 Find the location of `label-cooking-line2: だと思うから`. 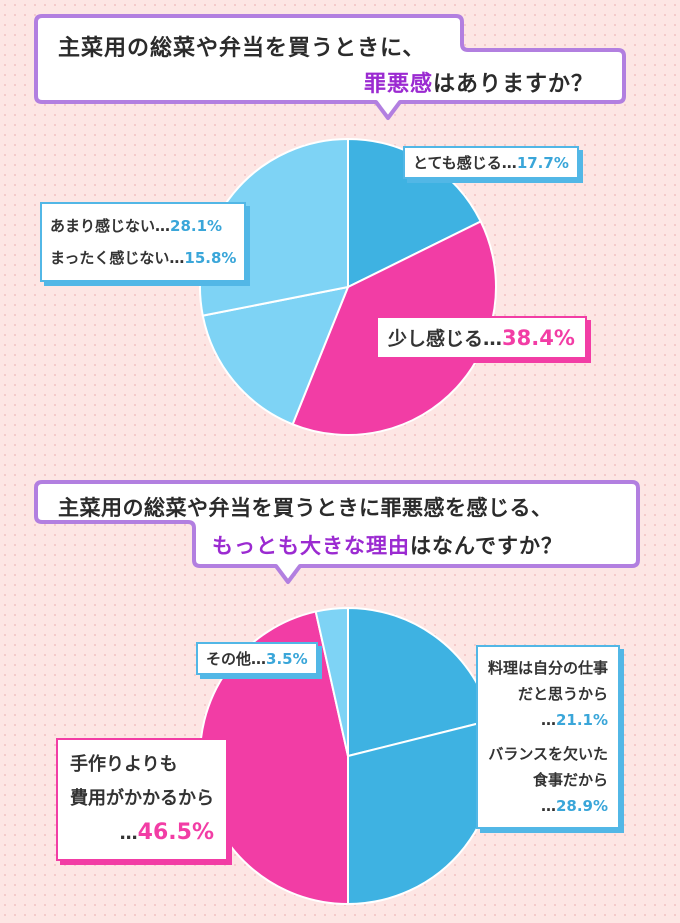

label-cooking-line2: だと思うから is located at coordinates (563, 694).